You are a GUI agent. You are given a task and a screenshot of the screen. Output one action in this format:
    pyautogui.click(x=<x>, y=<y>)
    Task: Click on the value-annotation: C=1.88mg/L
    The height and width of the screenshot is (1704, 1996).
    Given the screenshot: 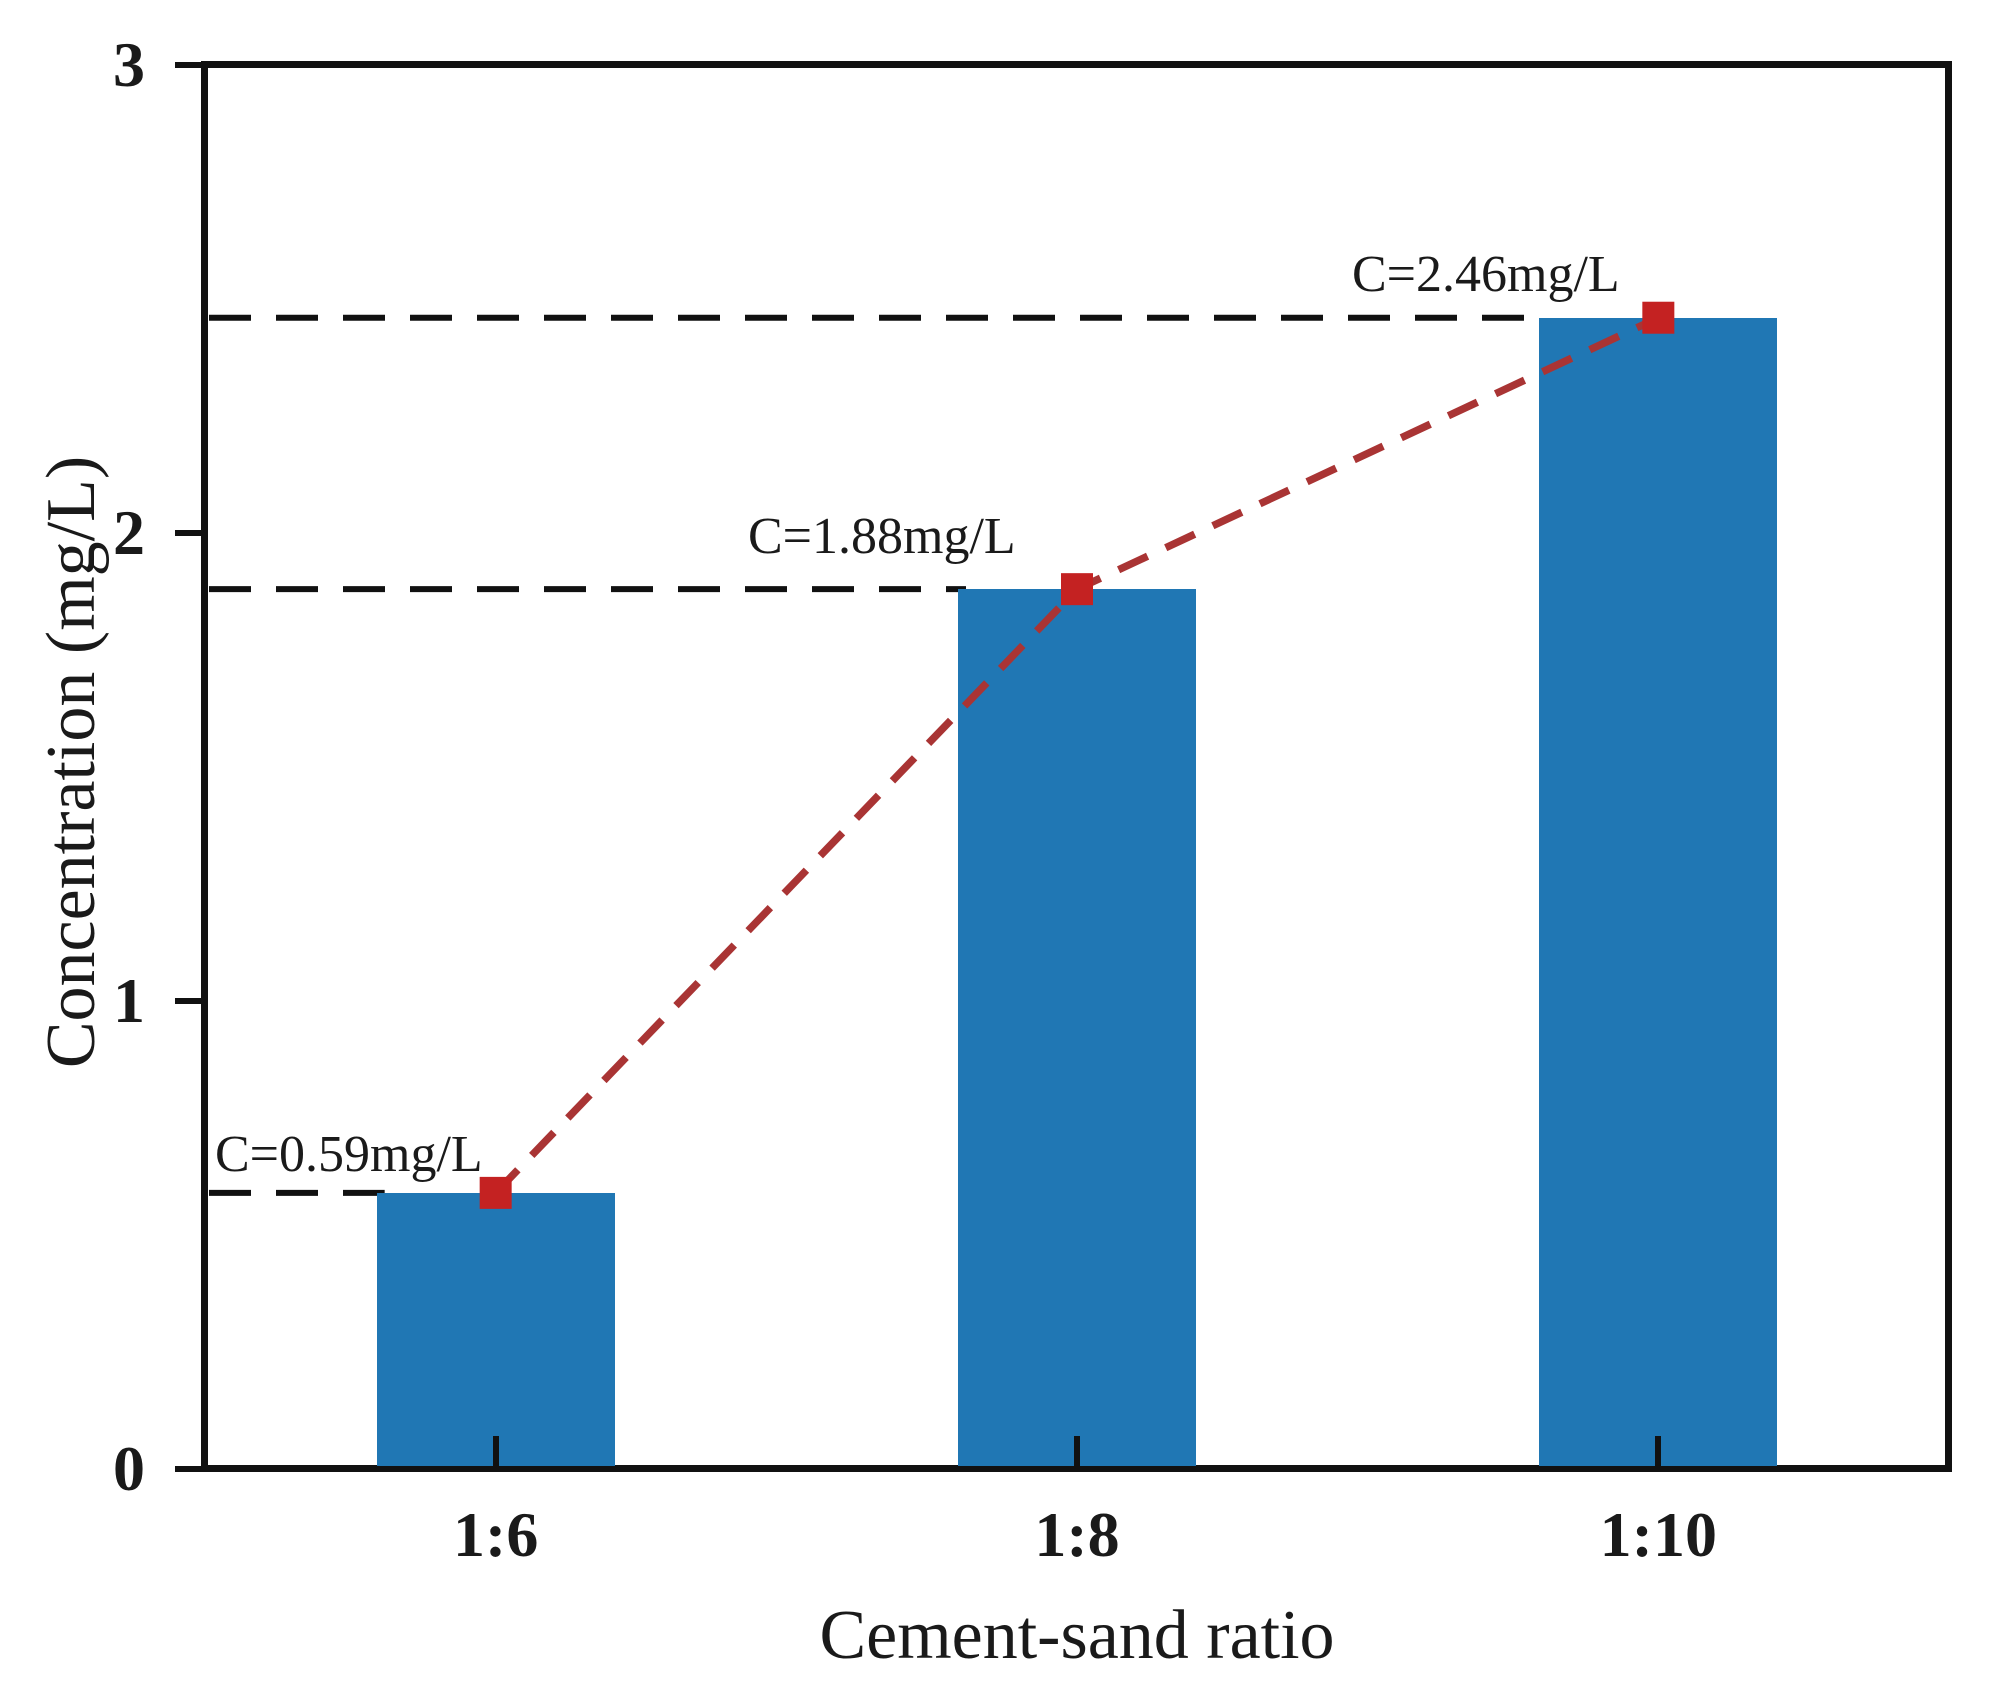 What is the action you would take?
    pyautogui.click(x=882, y=536)
    